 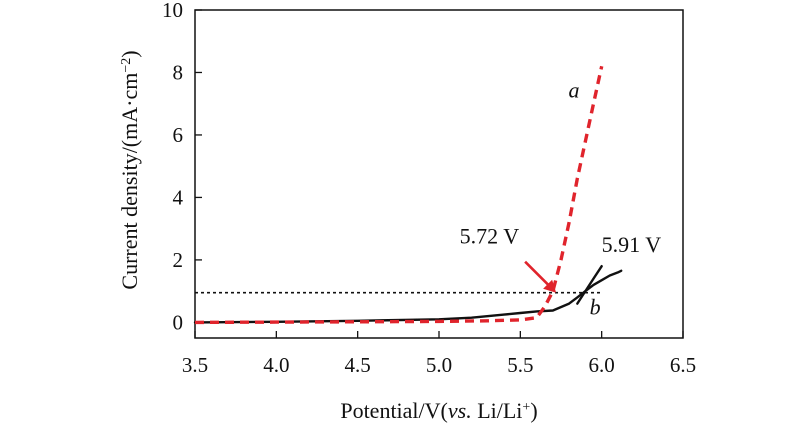 I want to click on y-axis-label-end: ), so click(x=129, y=53).